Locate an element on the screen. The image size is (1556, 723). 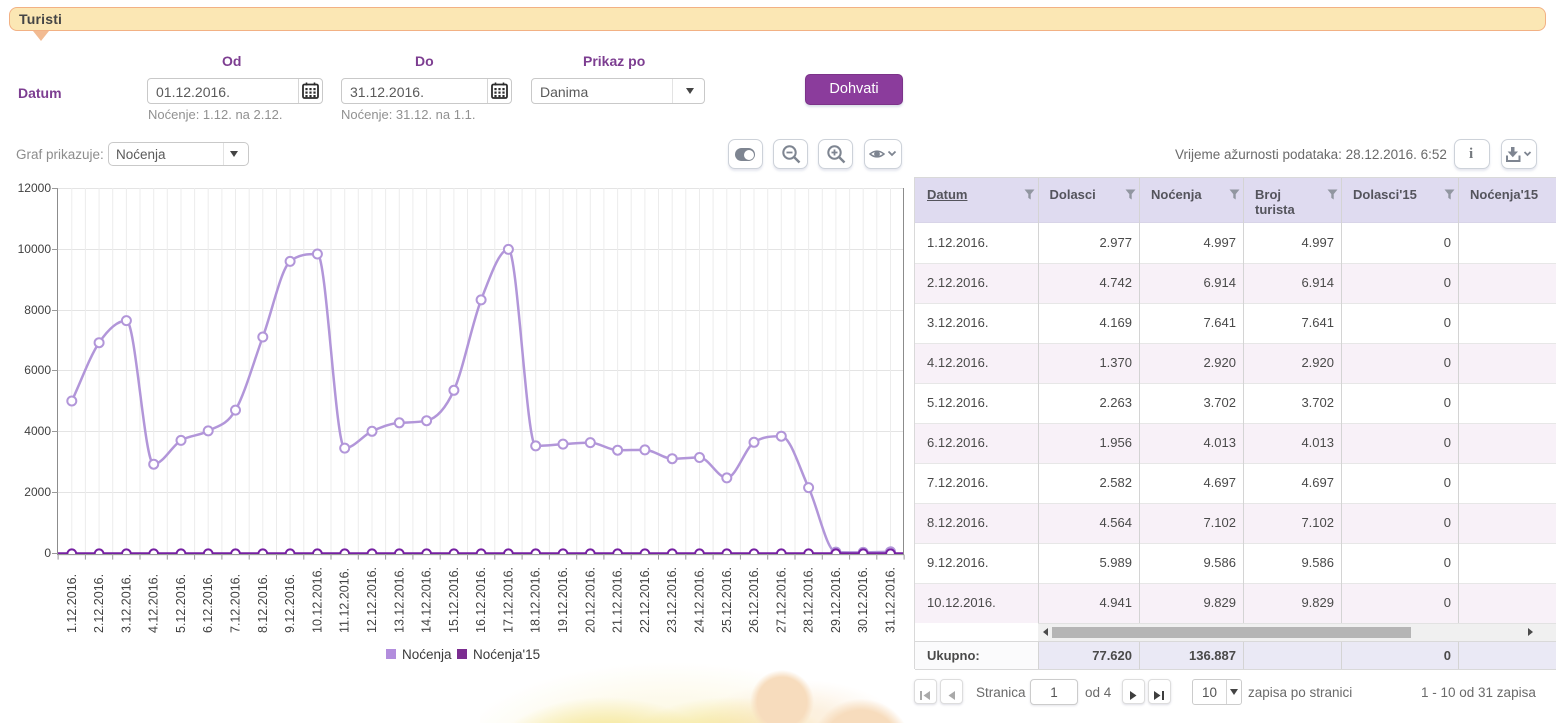
svg-text: 3.12.2016. is located at coordinates (126, 603).